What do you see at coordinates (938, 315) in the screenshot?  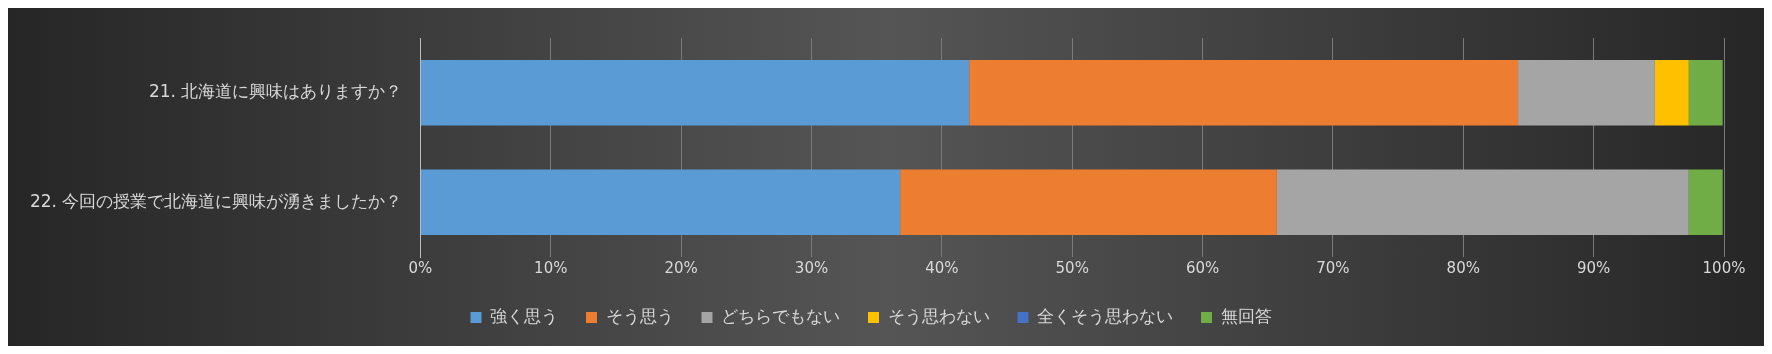 I see `legend-label: そう思わない` at bounding box center [938, 315].